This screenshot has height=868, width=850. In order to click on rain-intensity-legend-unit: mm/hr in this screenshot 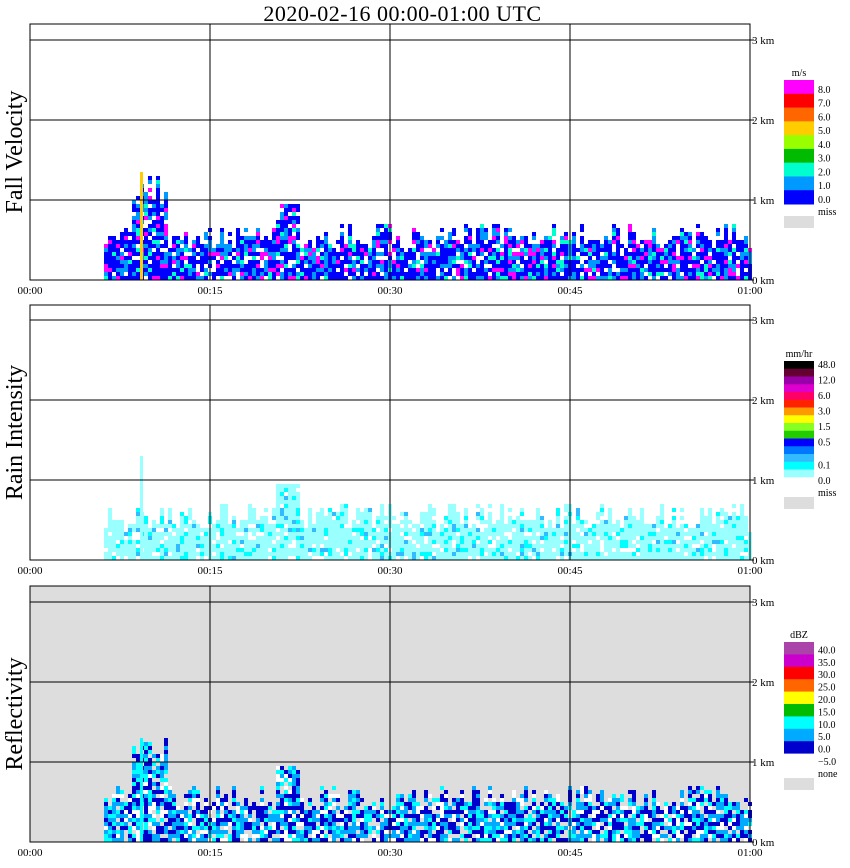, I will do `click(799, 354)`.